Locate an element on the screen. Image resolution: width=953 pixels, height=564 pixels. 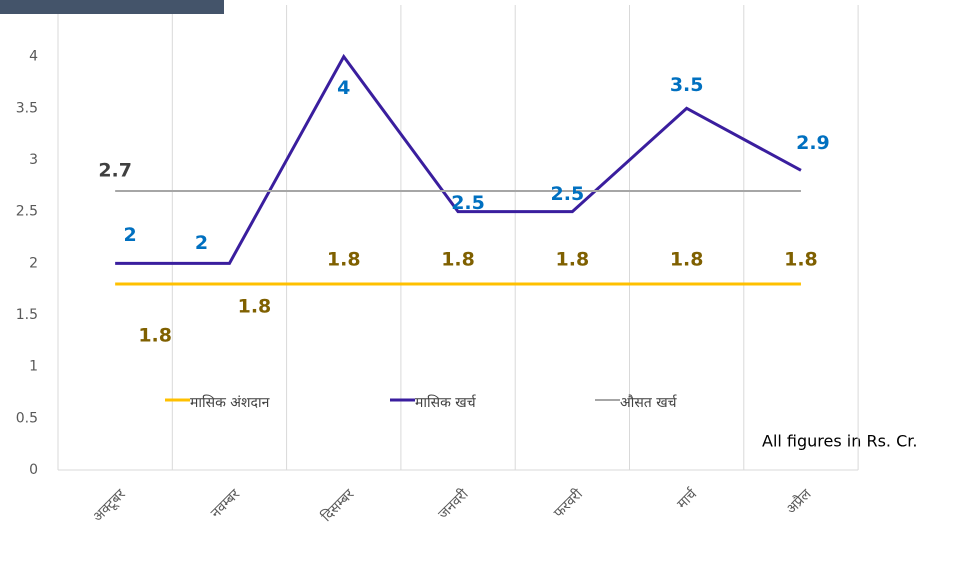
x-tick-label: अक्टूबर is located at coordinates (109, 505).